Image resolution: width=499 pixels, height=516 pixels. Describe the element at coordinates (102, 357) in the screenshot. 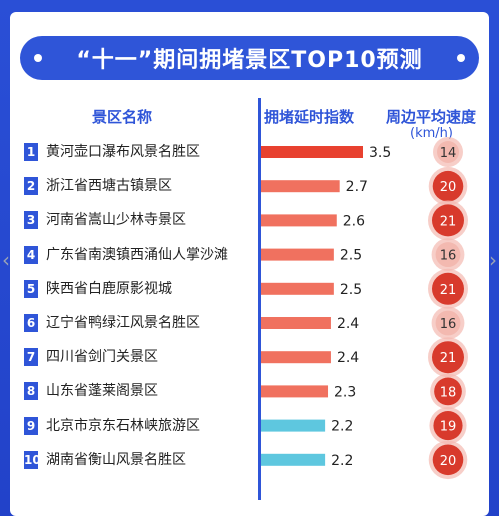

I see `category-label: 四川省剑门关景区` at that location.